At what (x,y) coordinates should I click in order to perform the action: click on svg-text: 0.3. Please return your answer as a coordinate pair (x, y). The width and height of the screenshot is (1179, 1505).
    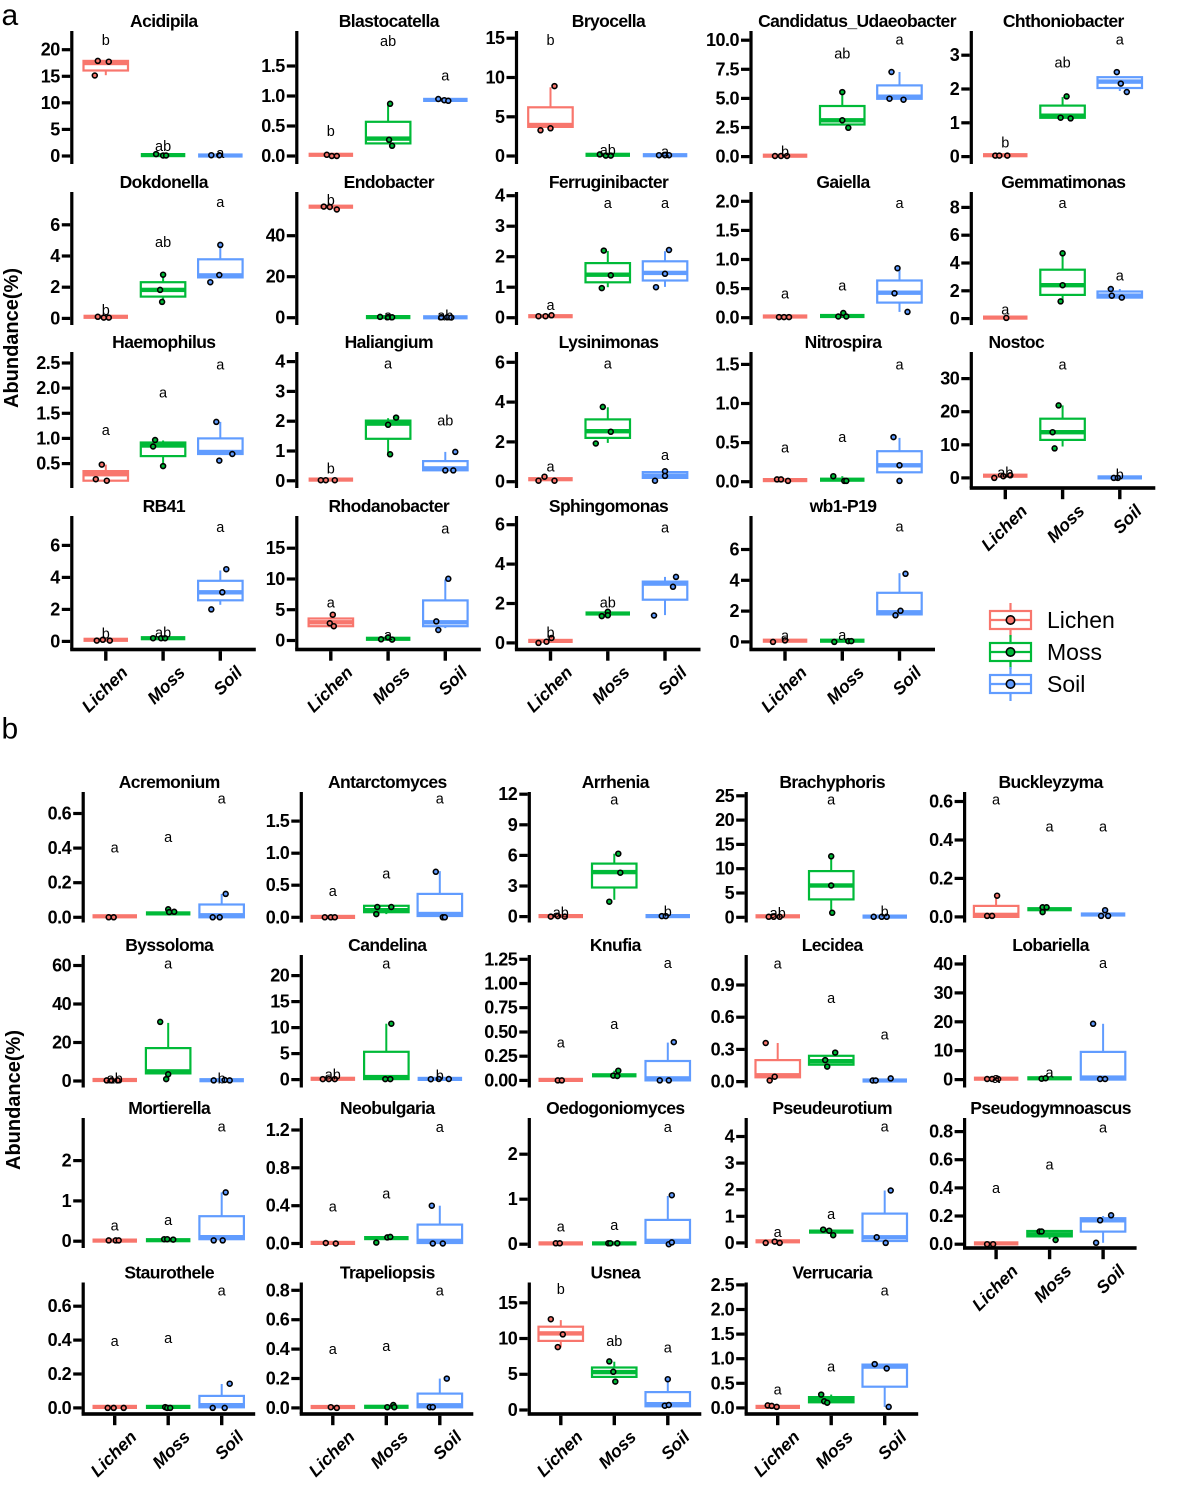
    Looking at the image, I should click on (723, 1049).